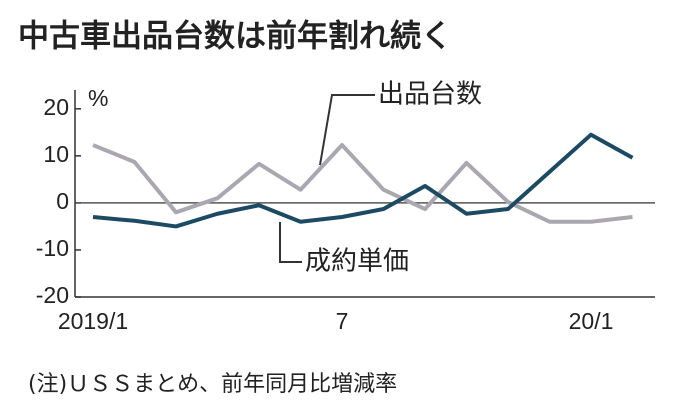 The image size is (680, 417). What do you see at coordinates (52, 295) in the screenshot?
I see `y-tick-label: -20` at bounding box center [52, 295].